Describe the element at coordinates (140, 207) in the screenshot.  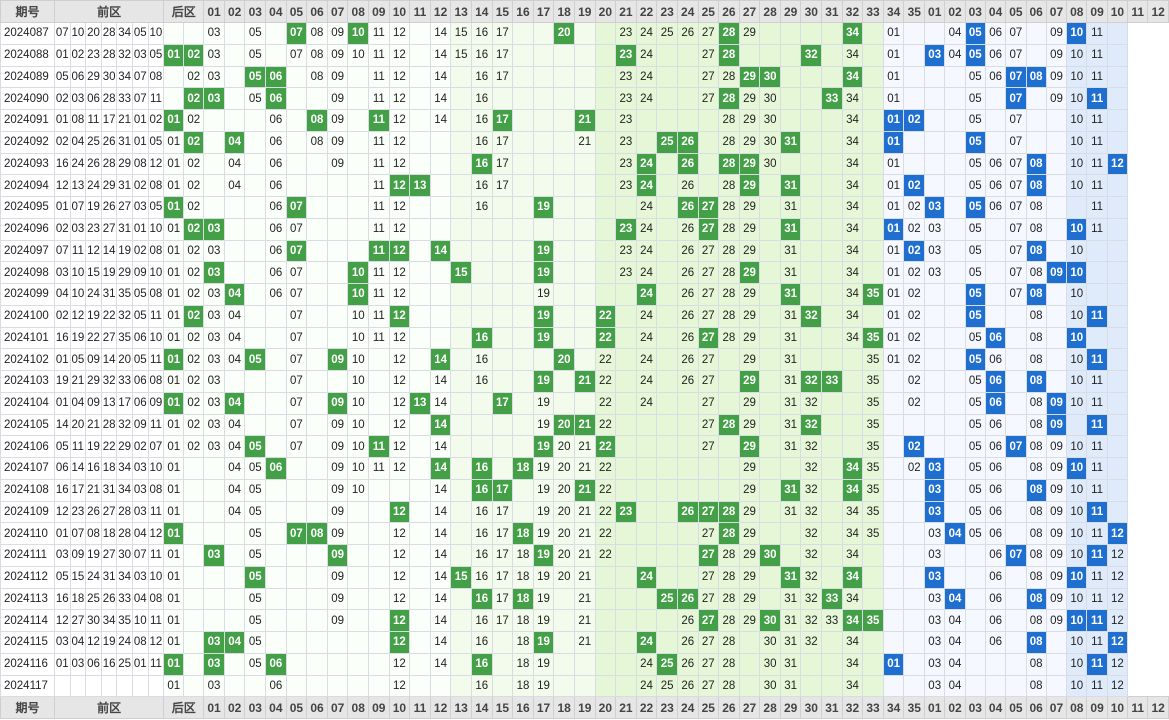
I see `back-draw-number: 03` at that location.